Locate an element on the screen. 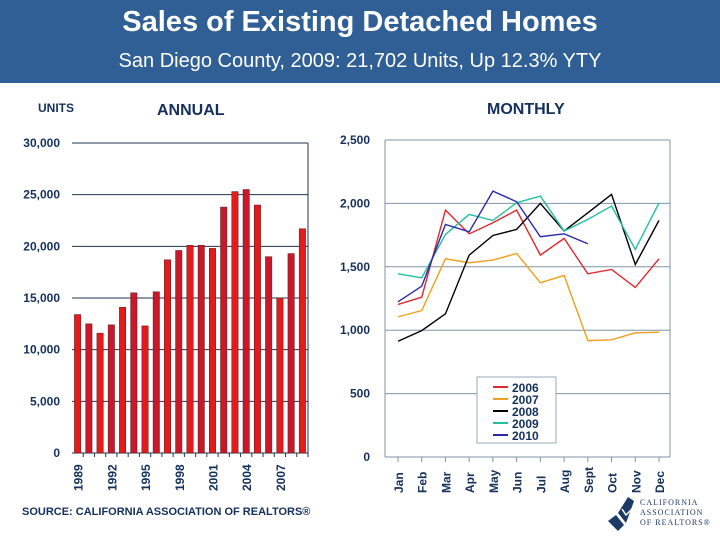 The height and width of the screenshot is (540, 720). x-tick-label: 2004 is located at coordinates (247, 477).